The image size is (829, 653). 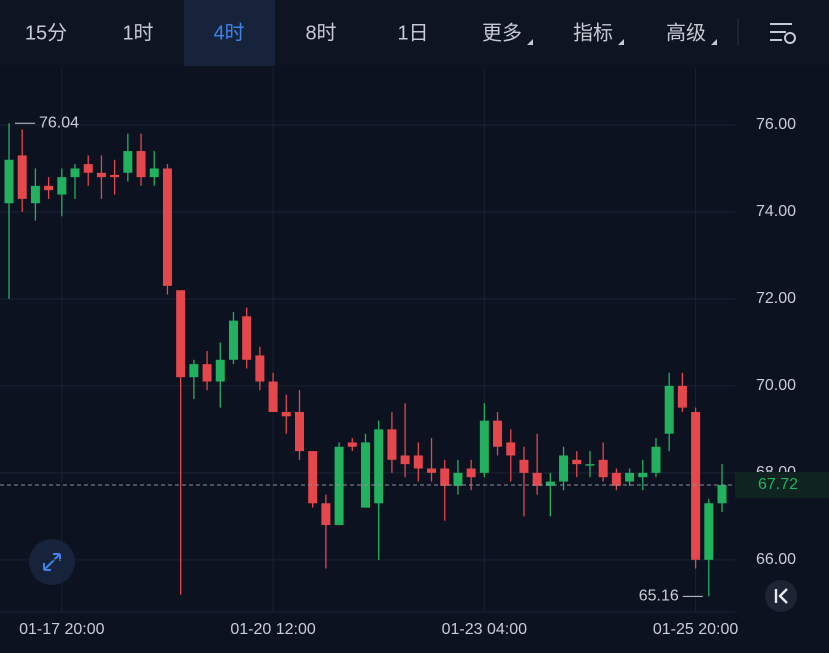 I want to click on tab: 4时, so click(x=228, y=32).